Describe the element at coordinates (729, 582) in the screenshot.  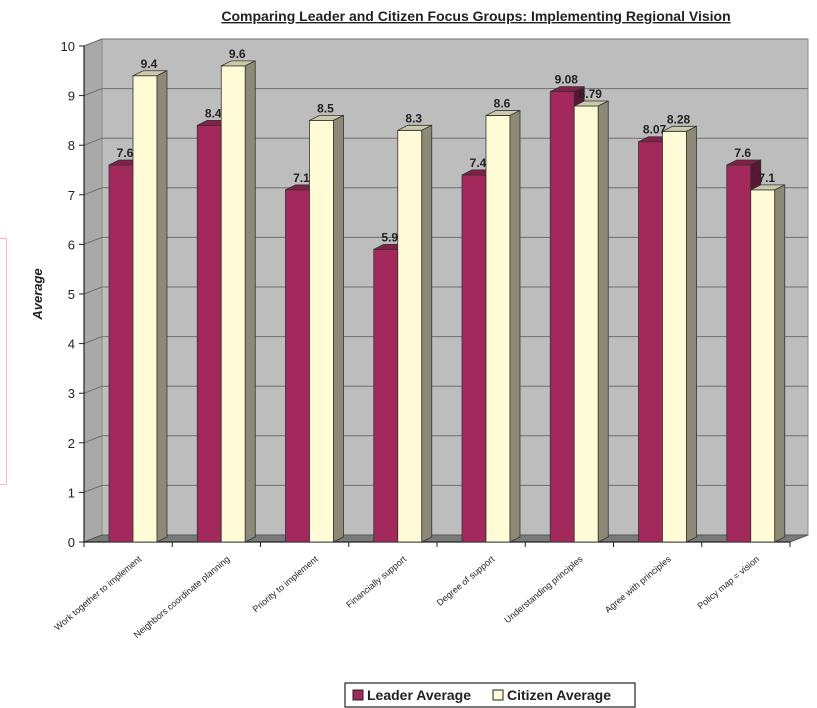
I see `x-tick-label: Policy map = vision` at that location.